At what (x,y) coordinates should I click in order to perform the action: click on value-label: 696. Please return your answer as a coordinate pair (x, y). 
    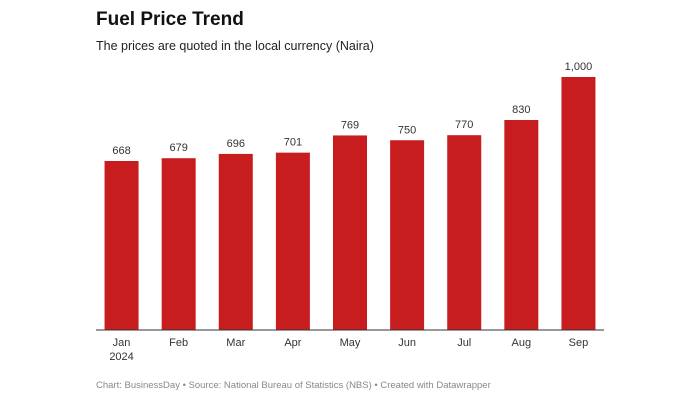
    Looking at the image, I should click on (236, 144).